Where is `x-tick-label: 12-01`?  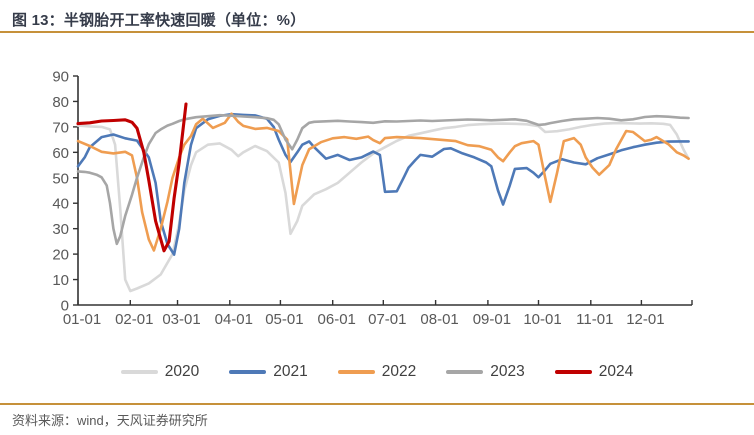 x-tick-label: 12-01 is located at coordinates (645, 319).